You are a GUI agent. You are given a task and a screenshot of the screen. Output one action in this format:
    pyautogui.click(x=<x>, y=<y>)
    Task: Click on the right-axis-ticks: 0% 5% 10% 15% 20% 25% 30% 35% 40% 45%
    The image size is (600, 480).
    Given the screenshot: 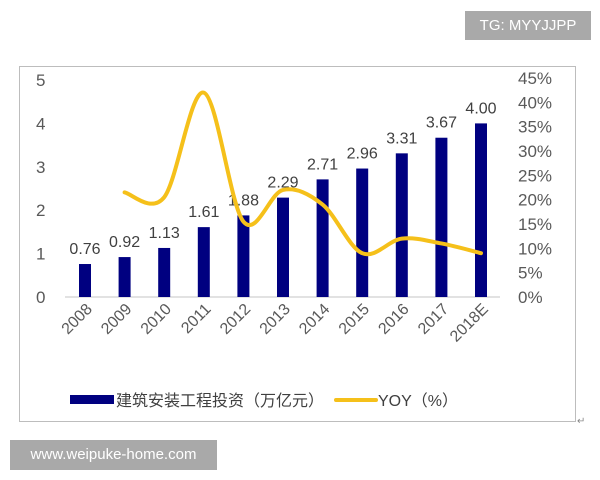 What is the action you would take?
    pyautogui.click(x=535, y=188)
    